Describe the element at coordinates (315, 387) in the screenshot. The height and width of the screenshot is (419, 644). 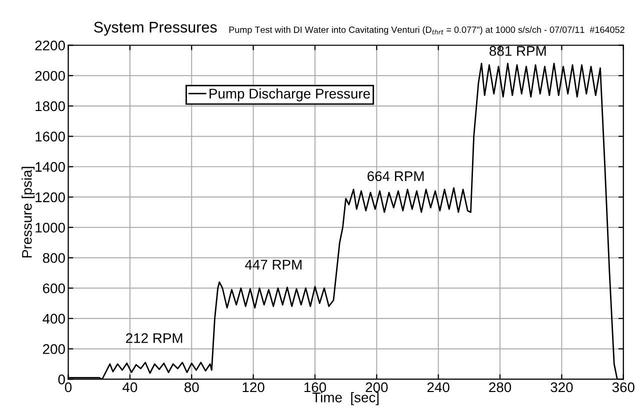
I see `x-tick-label: 160` at that location.